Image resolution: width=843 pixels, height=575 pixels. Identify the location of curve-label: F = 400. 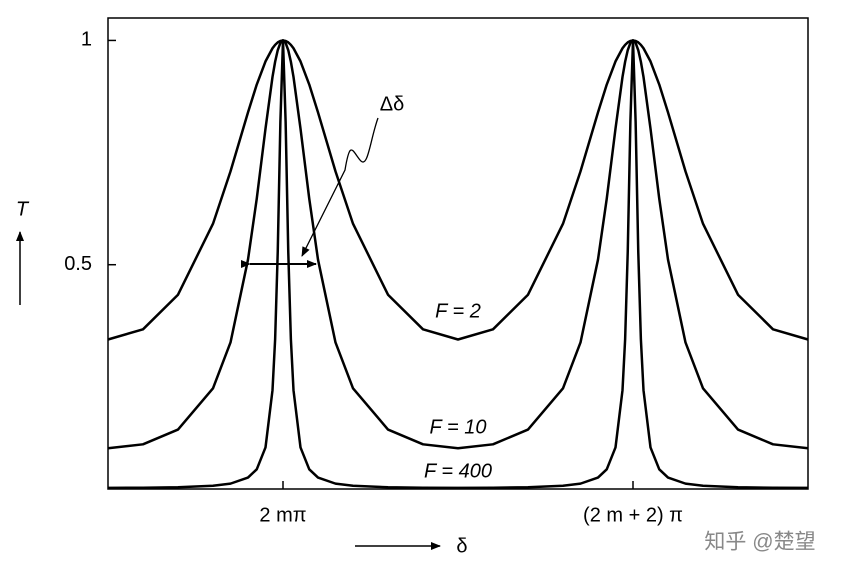
(458, 471).